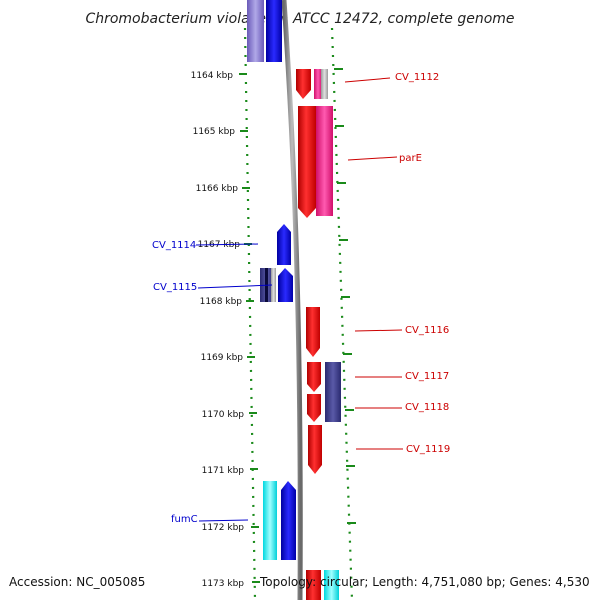 The height and width of the screenshot is (600, 600). Describe the element at coordinates (184, 519) in the screenshot. I see `gene-label: fumC` at that location.